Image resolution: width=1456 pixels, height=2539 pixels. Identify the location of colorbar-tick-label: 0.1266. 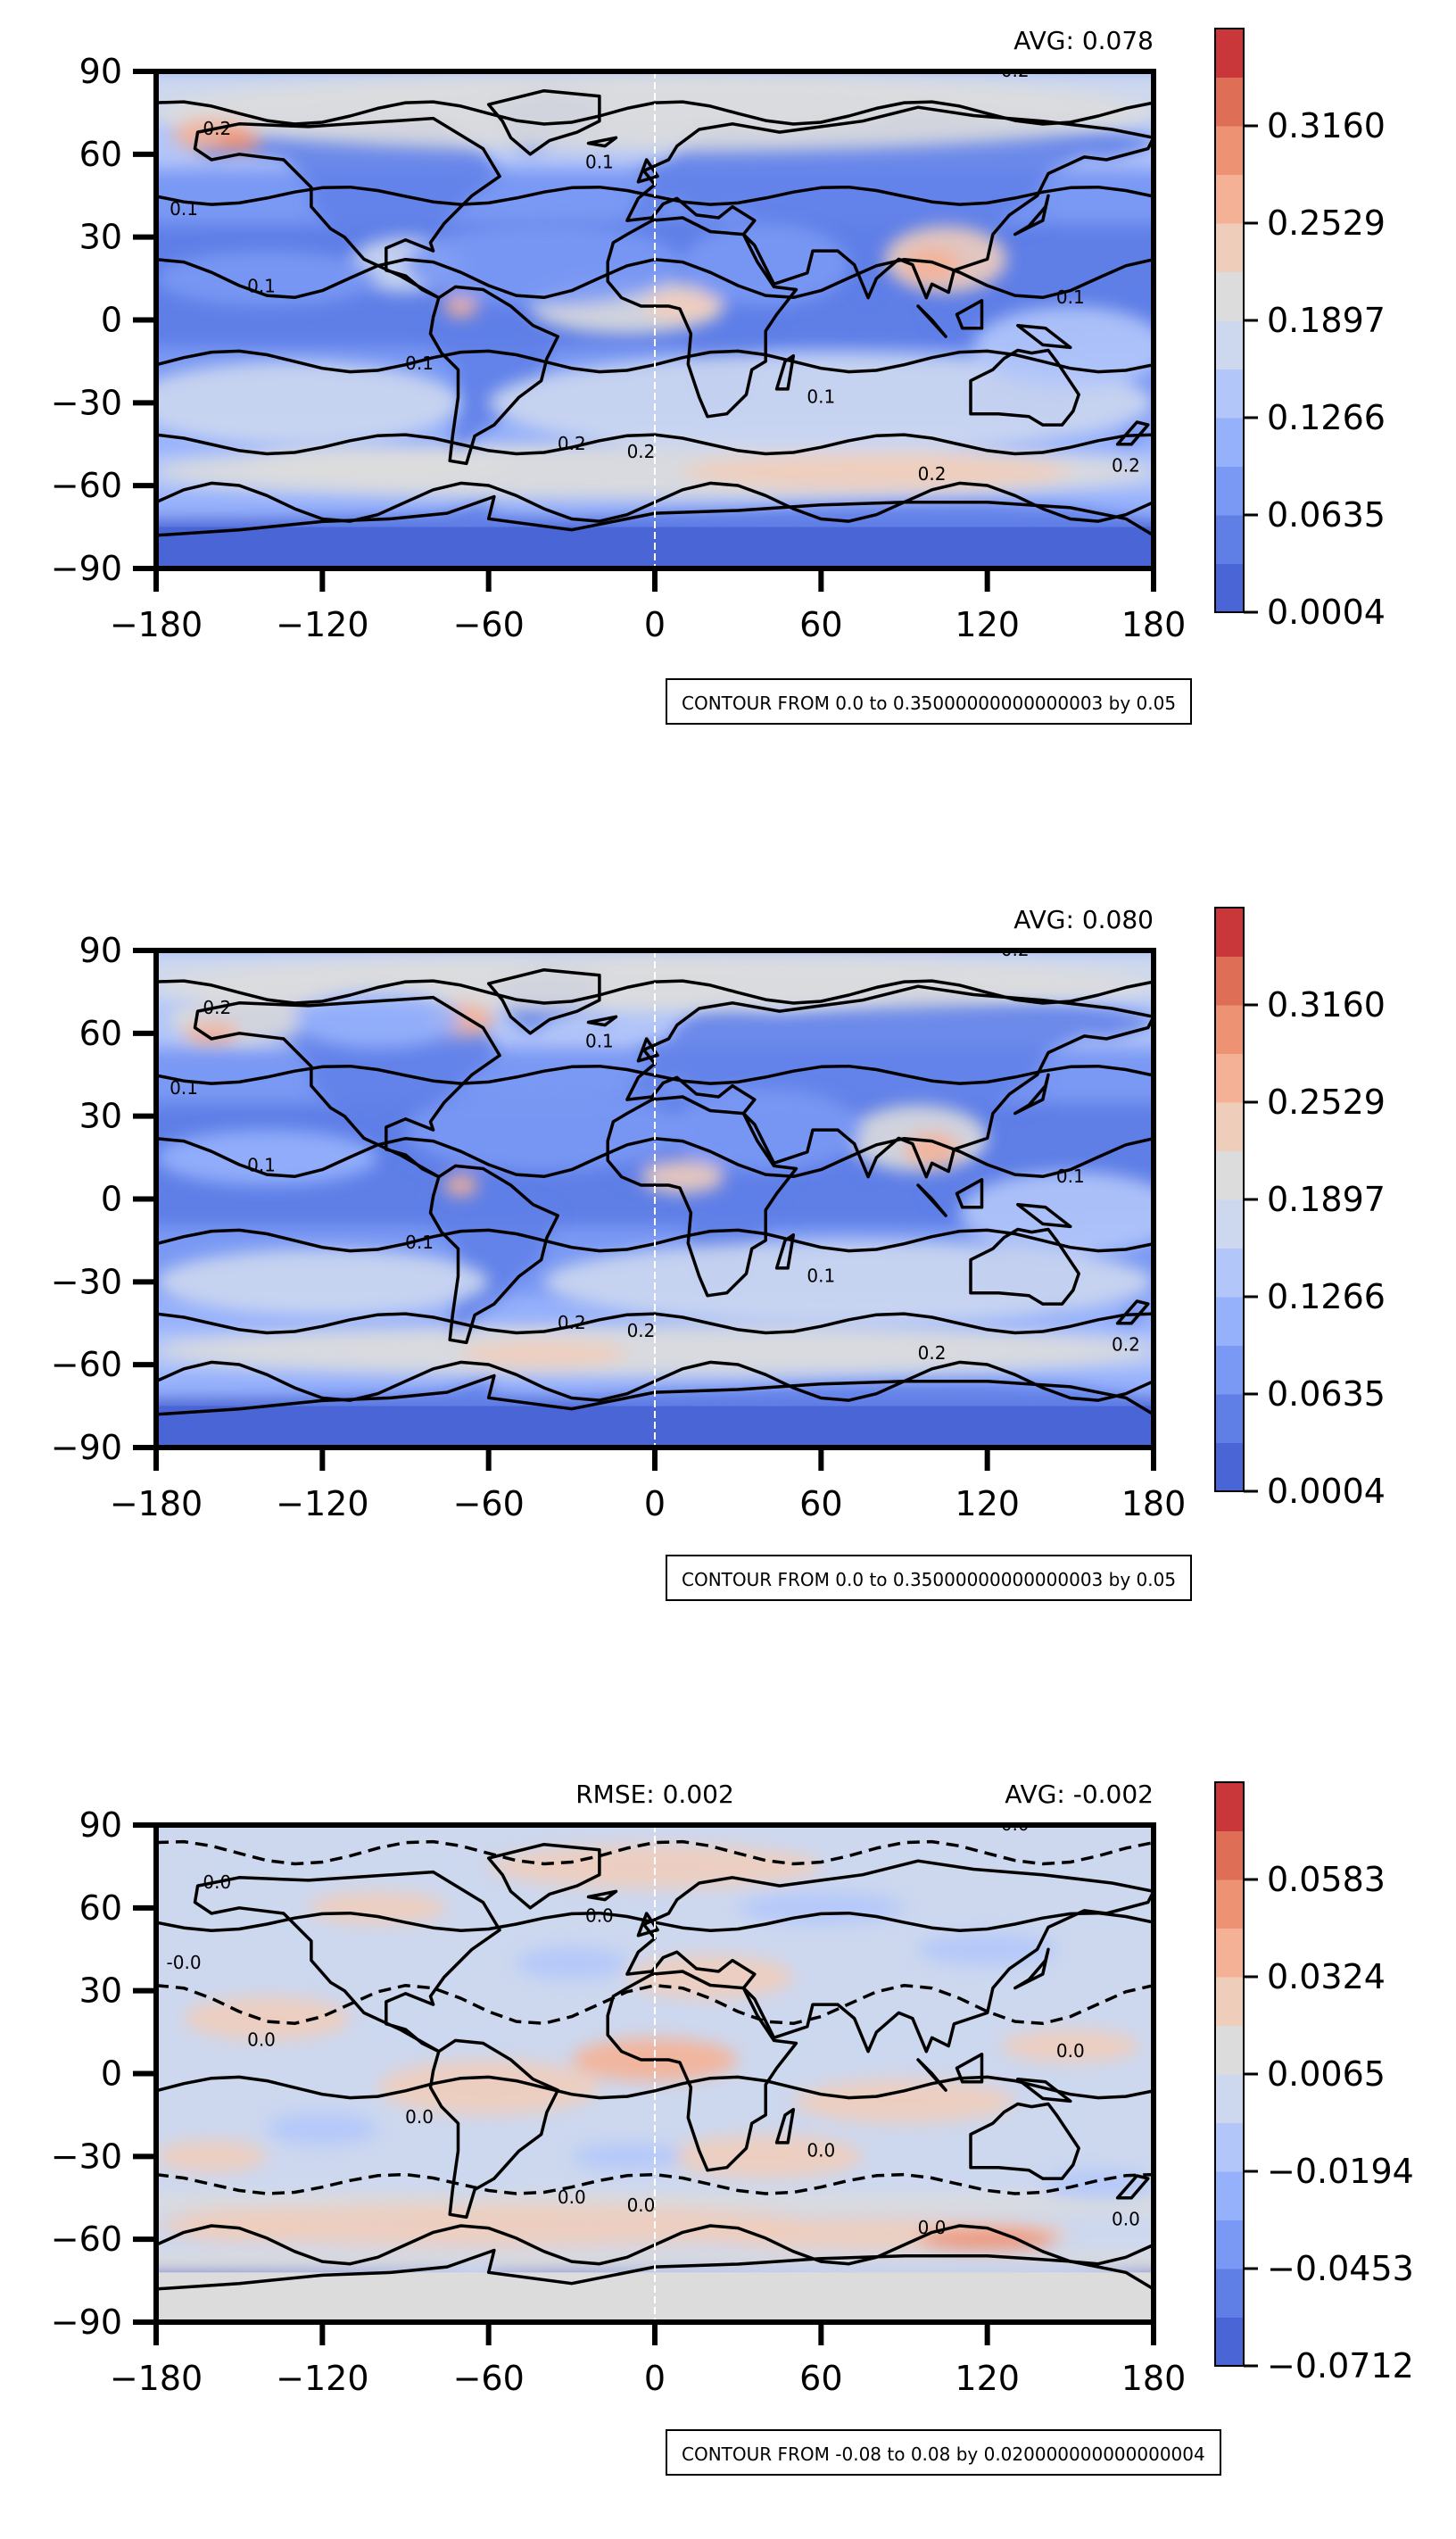
(1326, 417).